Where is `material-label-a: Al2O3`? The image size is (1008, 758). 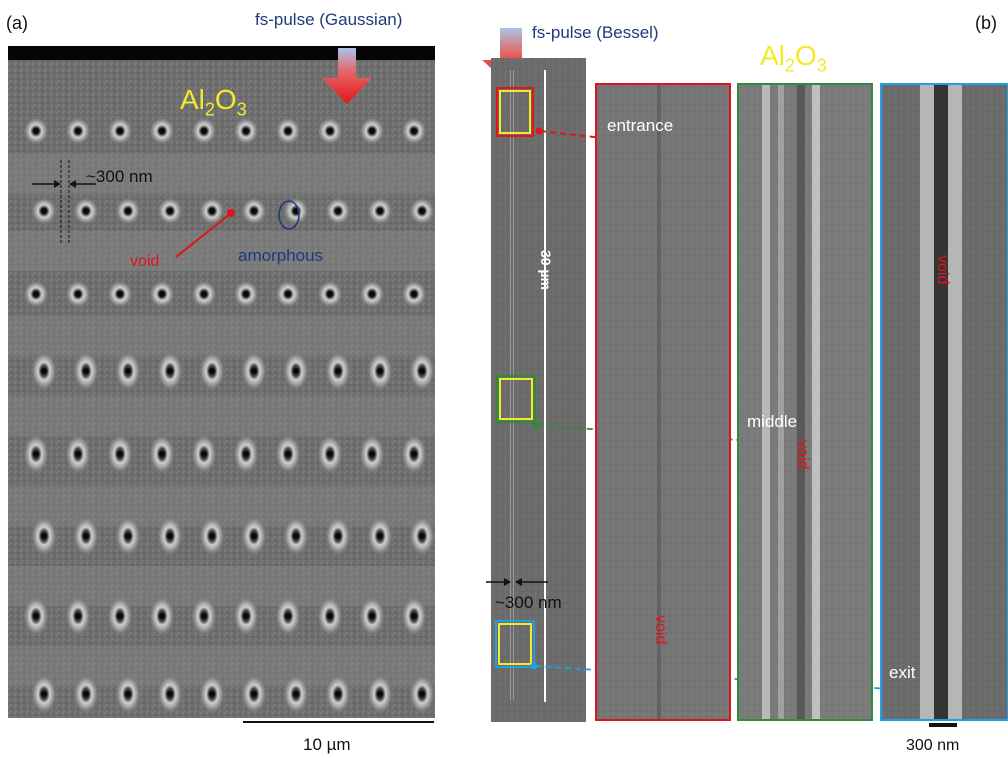 material-label-a: Al2O3 is located at coordinates (213, 102).